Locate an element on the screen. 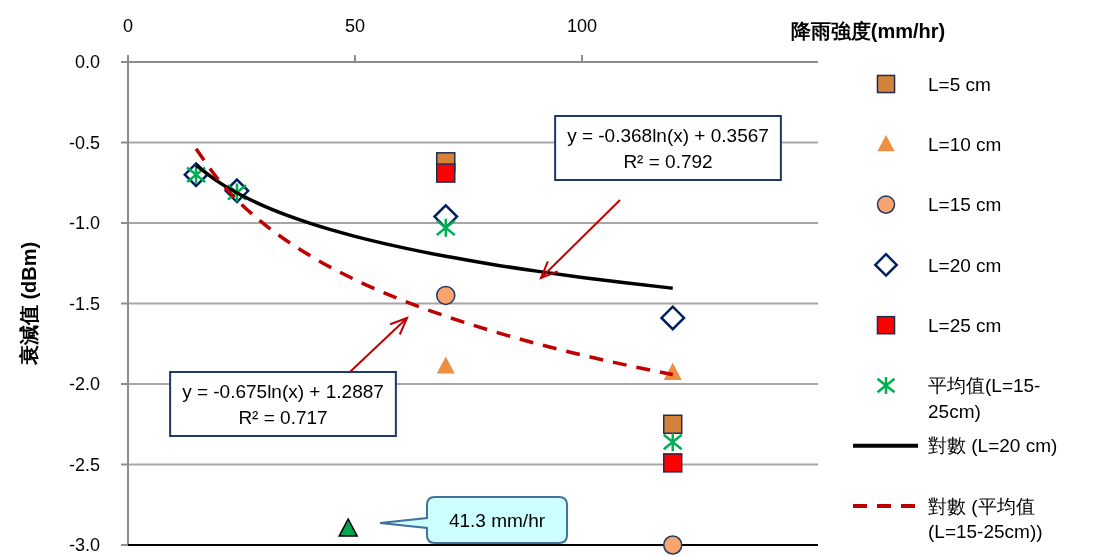 This screenshot has width=1105, height=557. legend-label: L=15 cm is located at coordinates (965, 205).